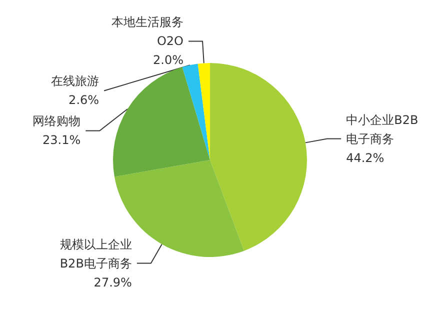 The width and height of the screenshot is (438, 327). I want to click on slice-label: 中小企业B2B电子商务, so click(382, 129).